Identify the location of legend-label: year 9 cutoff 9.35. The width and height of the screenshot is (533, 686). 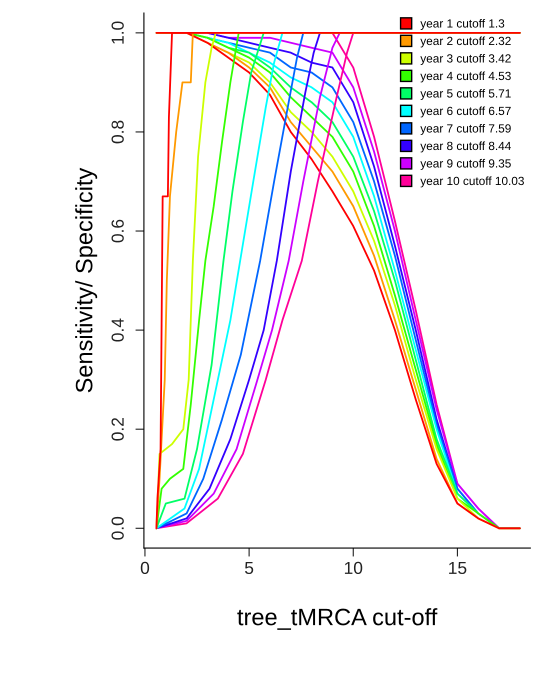
(465, 164).